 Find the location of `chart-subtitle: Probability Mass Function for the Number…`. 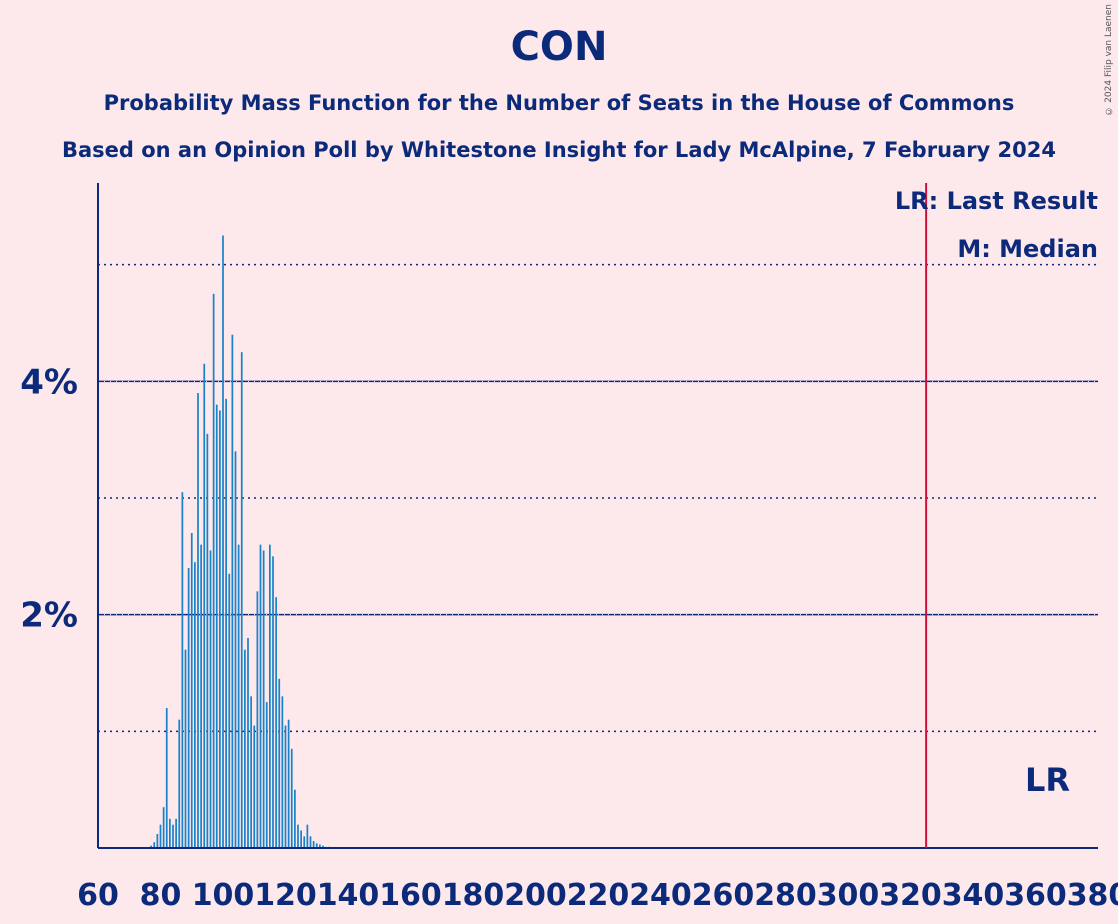

chart-subtitle: Probability Mass Function for the Number… is located at coordinates (559, 103).